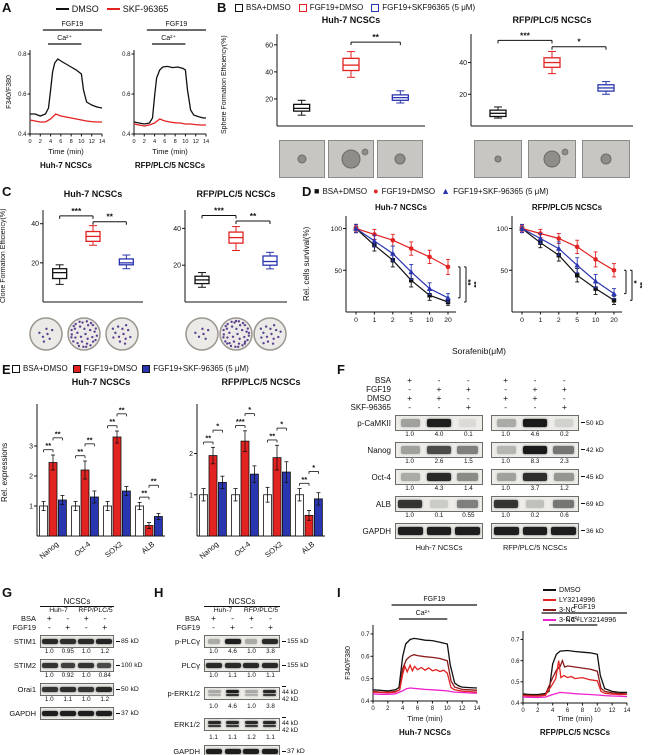 The height and width of the screenshot is (755, 648). What do you see at coordinates (493, 435) in the screenshot?
I see `blot-row: 1.0 4.0 0.1 1.0 4.6 0.2` at bounding box center [493, 435].